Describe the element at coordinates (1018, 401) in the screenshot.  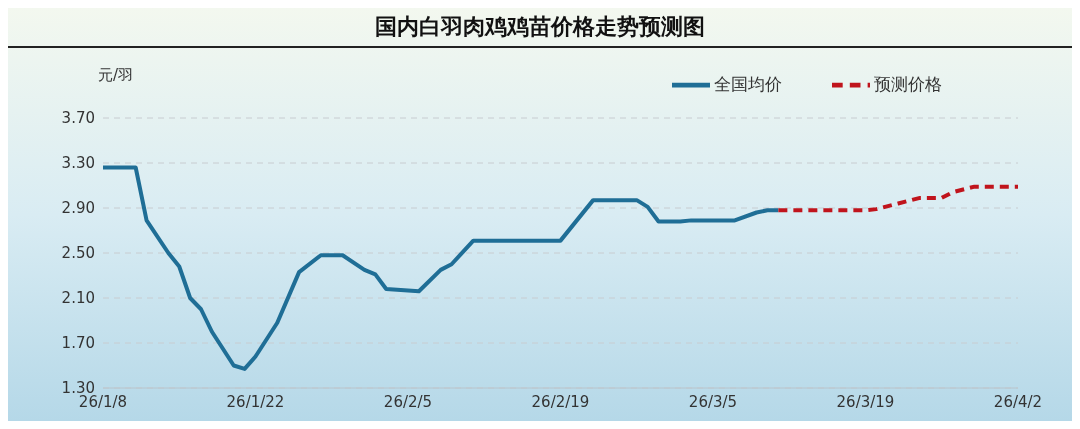
I see `x-tick-label: 26/4/2` at that location.